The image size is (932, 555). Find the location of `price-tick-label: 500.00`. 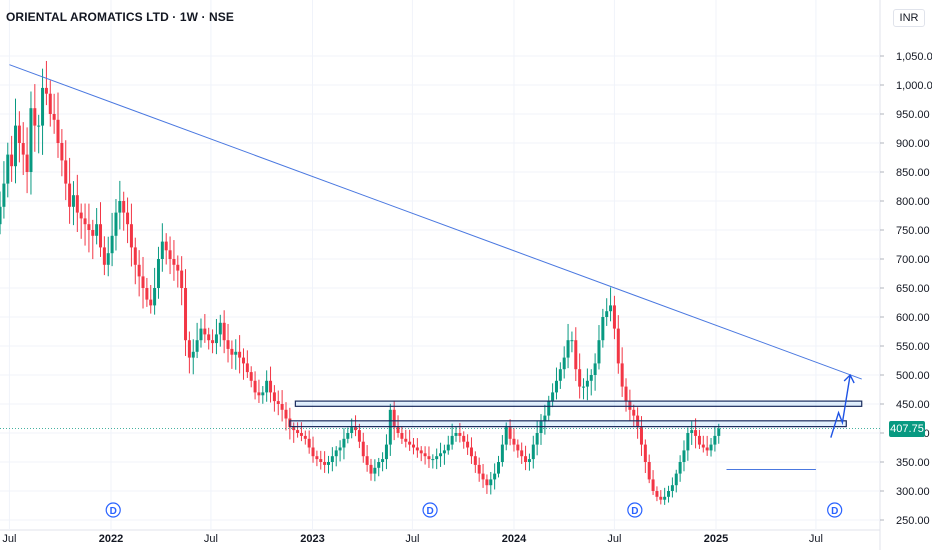

price-tick-label: 500.00 is located at coordinates (913, 376).